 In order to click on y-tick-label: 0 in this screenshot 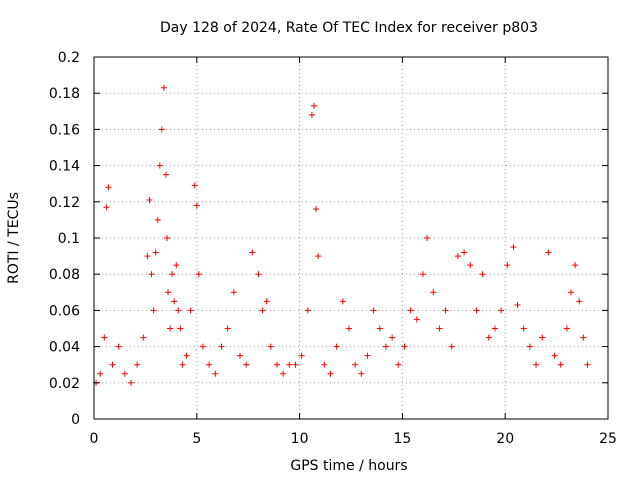, I will do `click(75, 420)`.